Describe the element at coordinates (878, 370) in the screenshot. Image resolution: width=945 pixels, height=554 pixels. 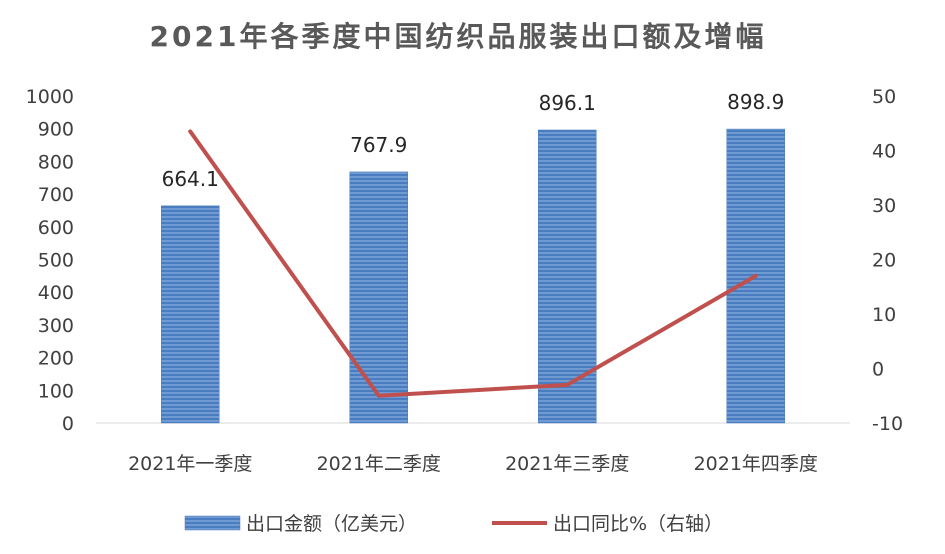
I see `right-tick-label: 0` at that location.